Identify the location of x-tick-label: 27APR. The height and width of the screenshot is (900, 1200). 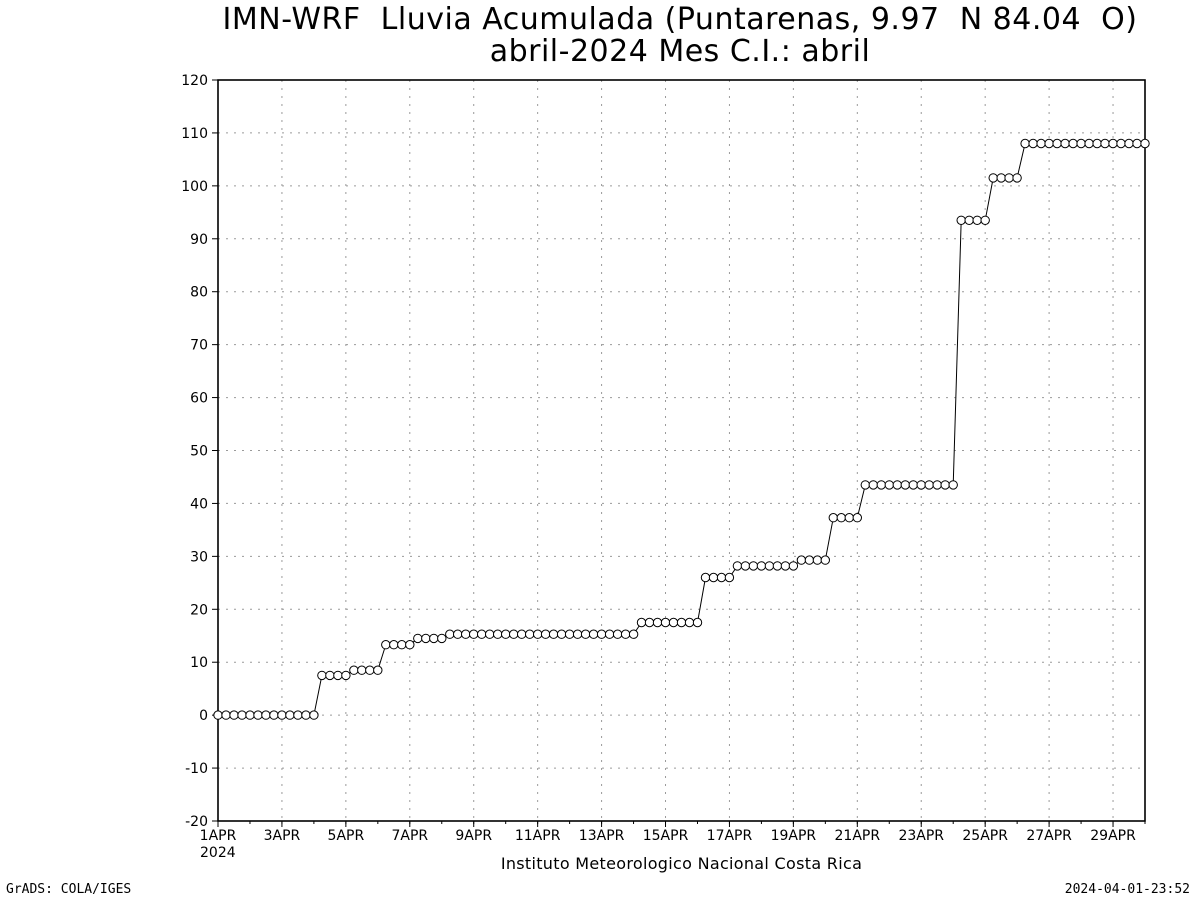
(1049, 836).